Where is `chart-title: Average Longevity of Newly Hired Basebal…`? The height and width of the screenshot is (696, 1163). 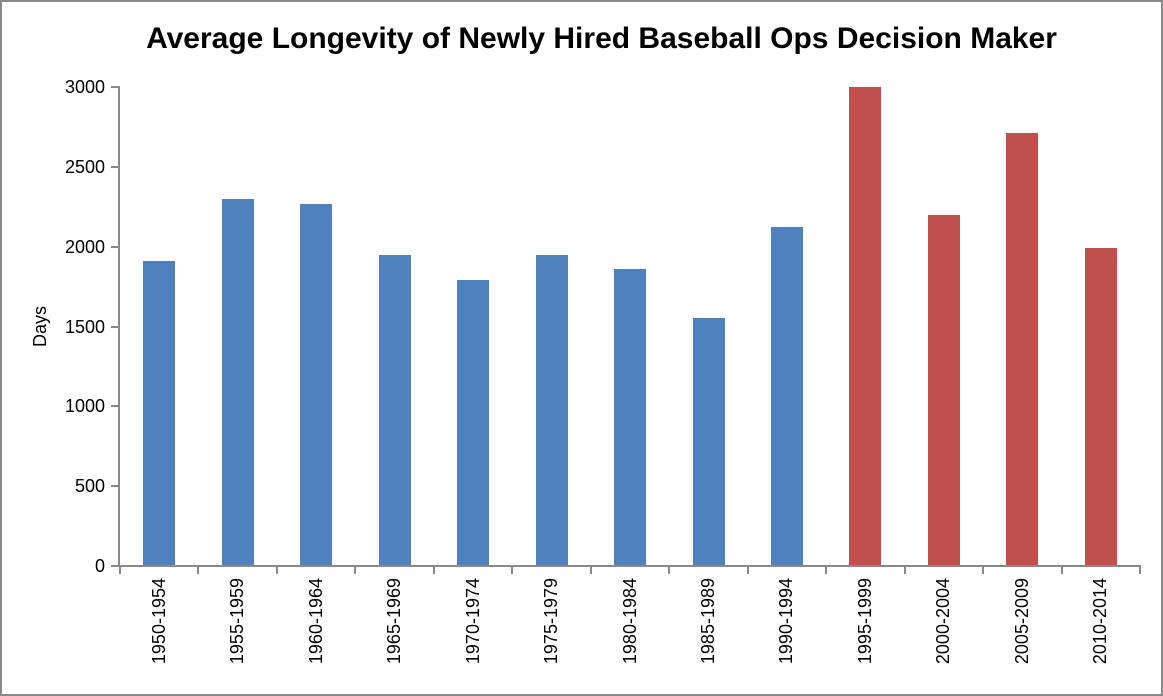 chart-title: Average Longevity of Newly Hired Basebal… is located at coordinates (601, 38).